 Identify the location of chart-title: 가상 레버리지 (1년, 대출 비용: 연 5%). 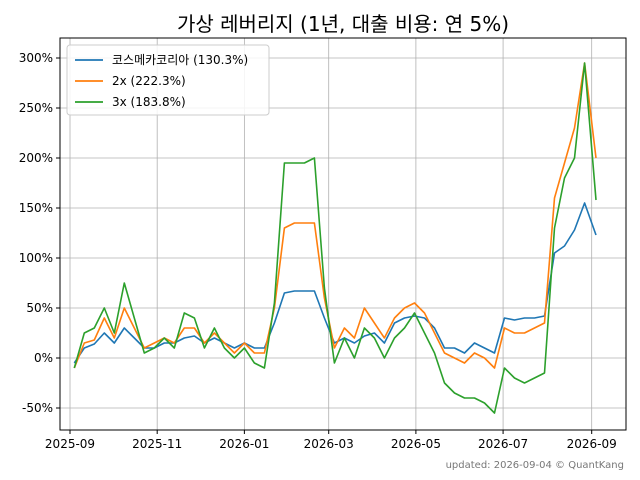
(343, 24).